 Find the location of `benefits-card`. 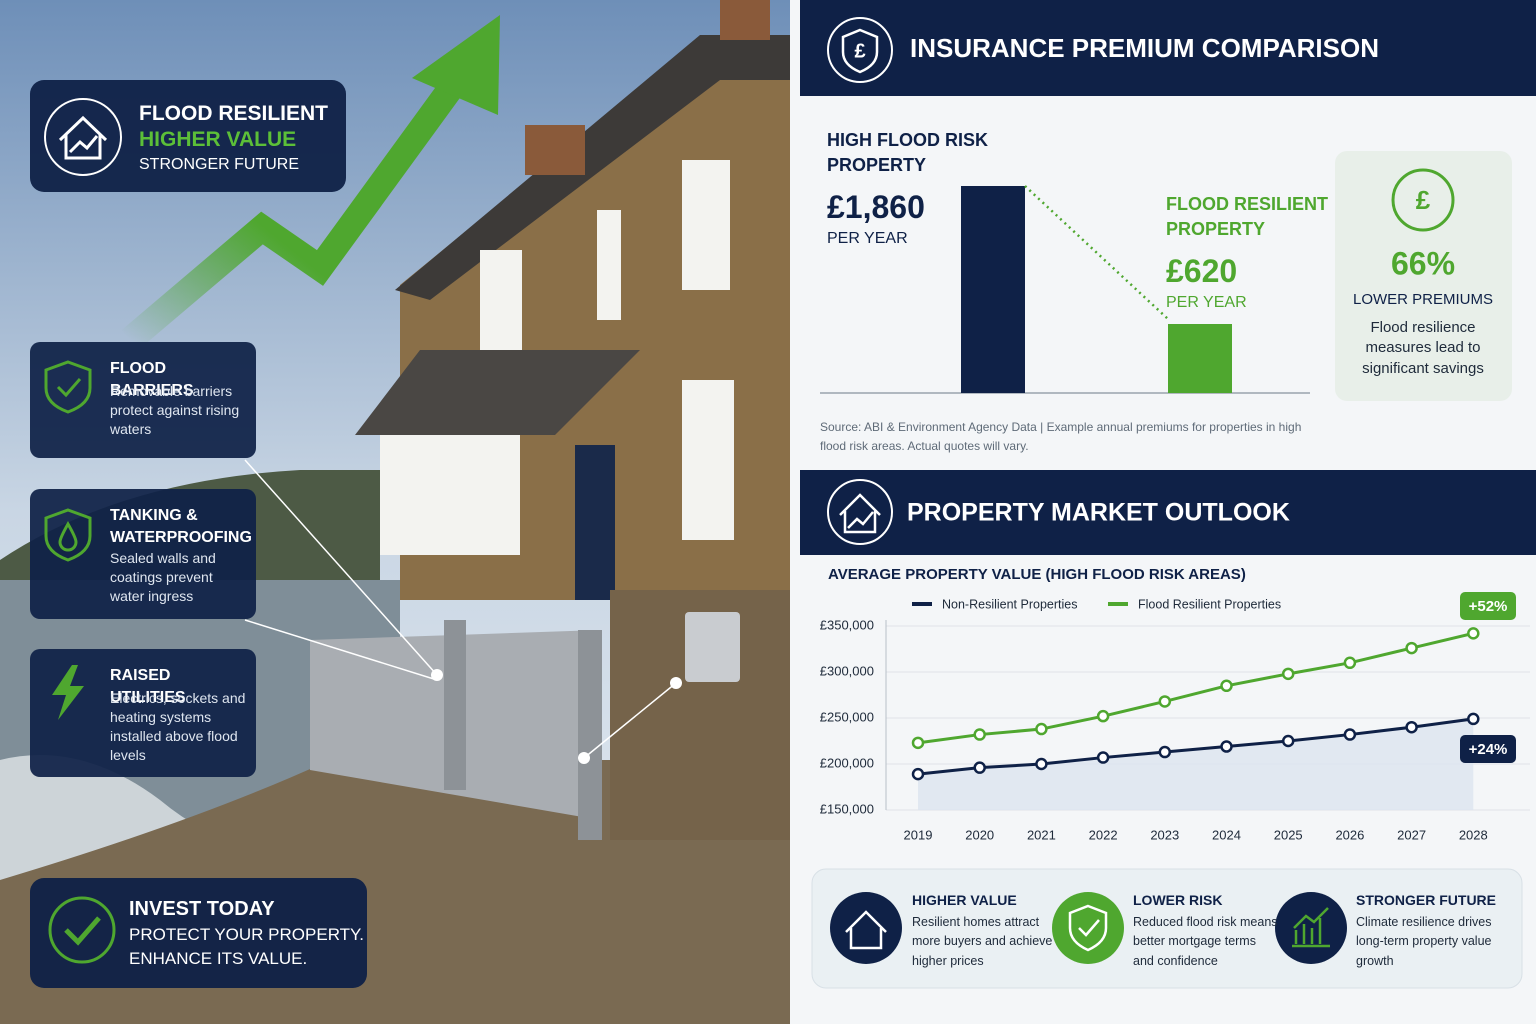

benefits-card is located at coordinates (1167, 928).